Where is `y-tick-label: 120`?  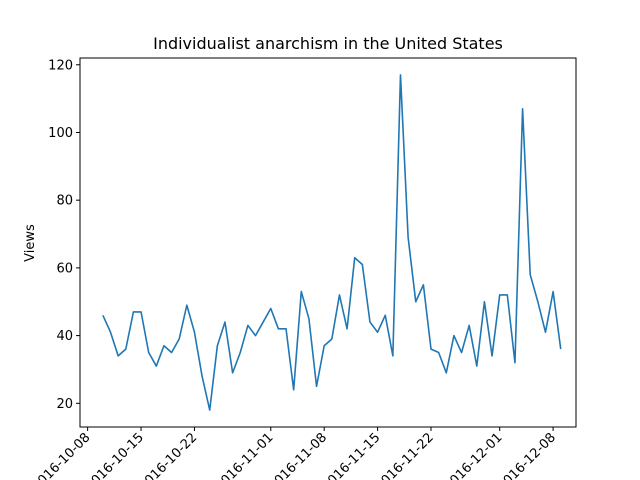 y-tick-label: 120 is located at coordinates (60, 65).